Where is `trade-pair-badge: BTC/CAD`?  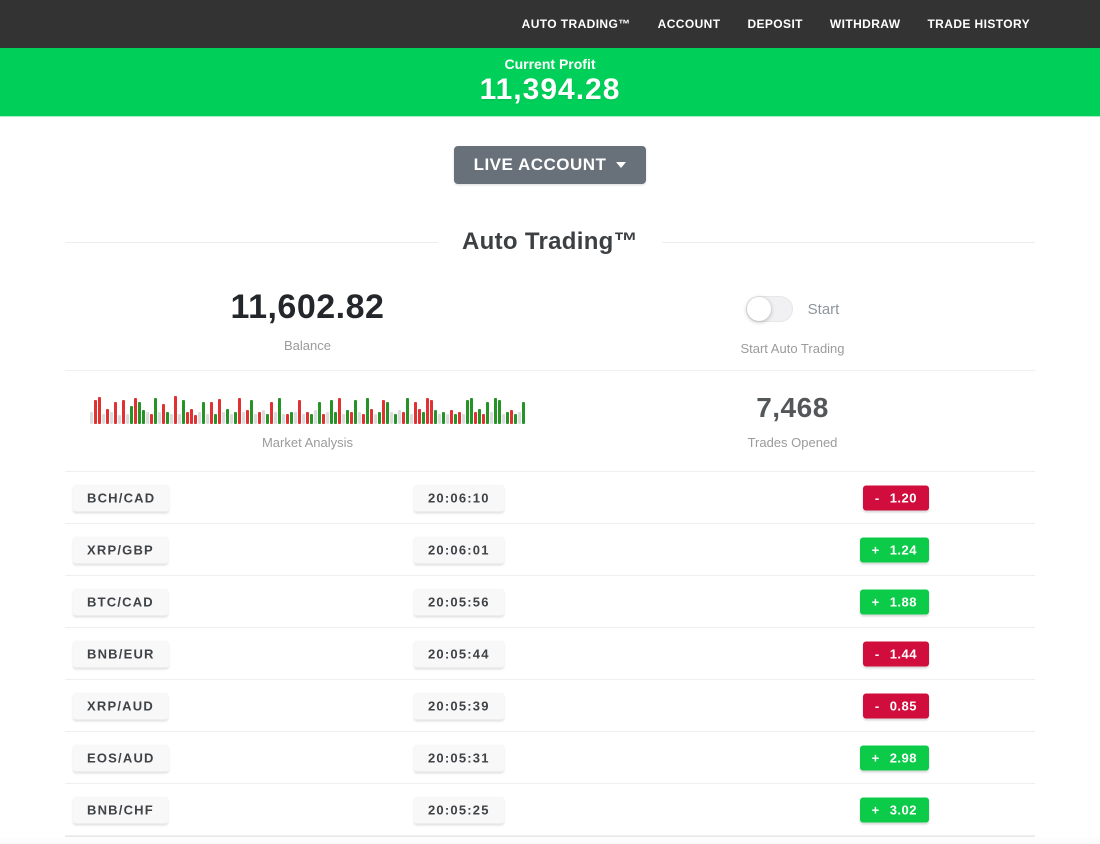
trade-pair-badge: BTC/CAD is located at coordinates (120, 601).